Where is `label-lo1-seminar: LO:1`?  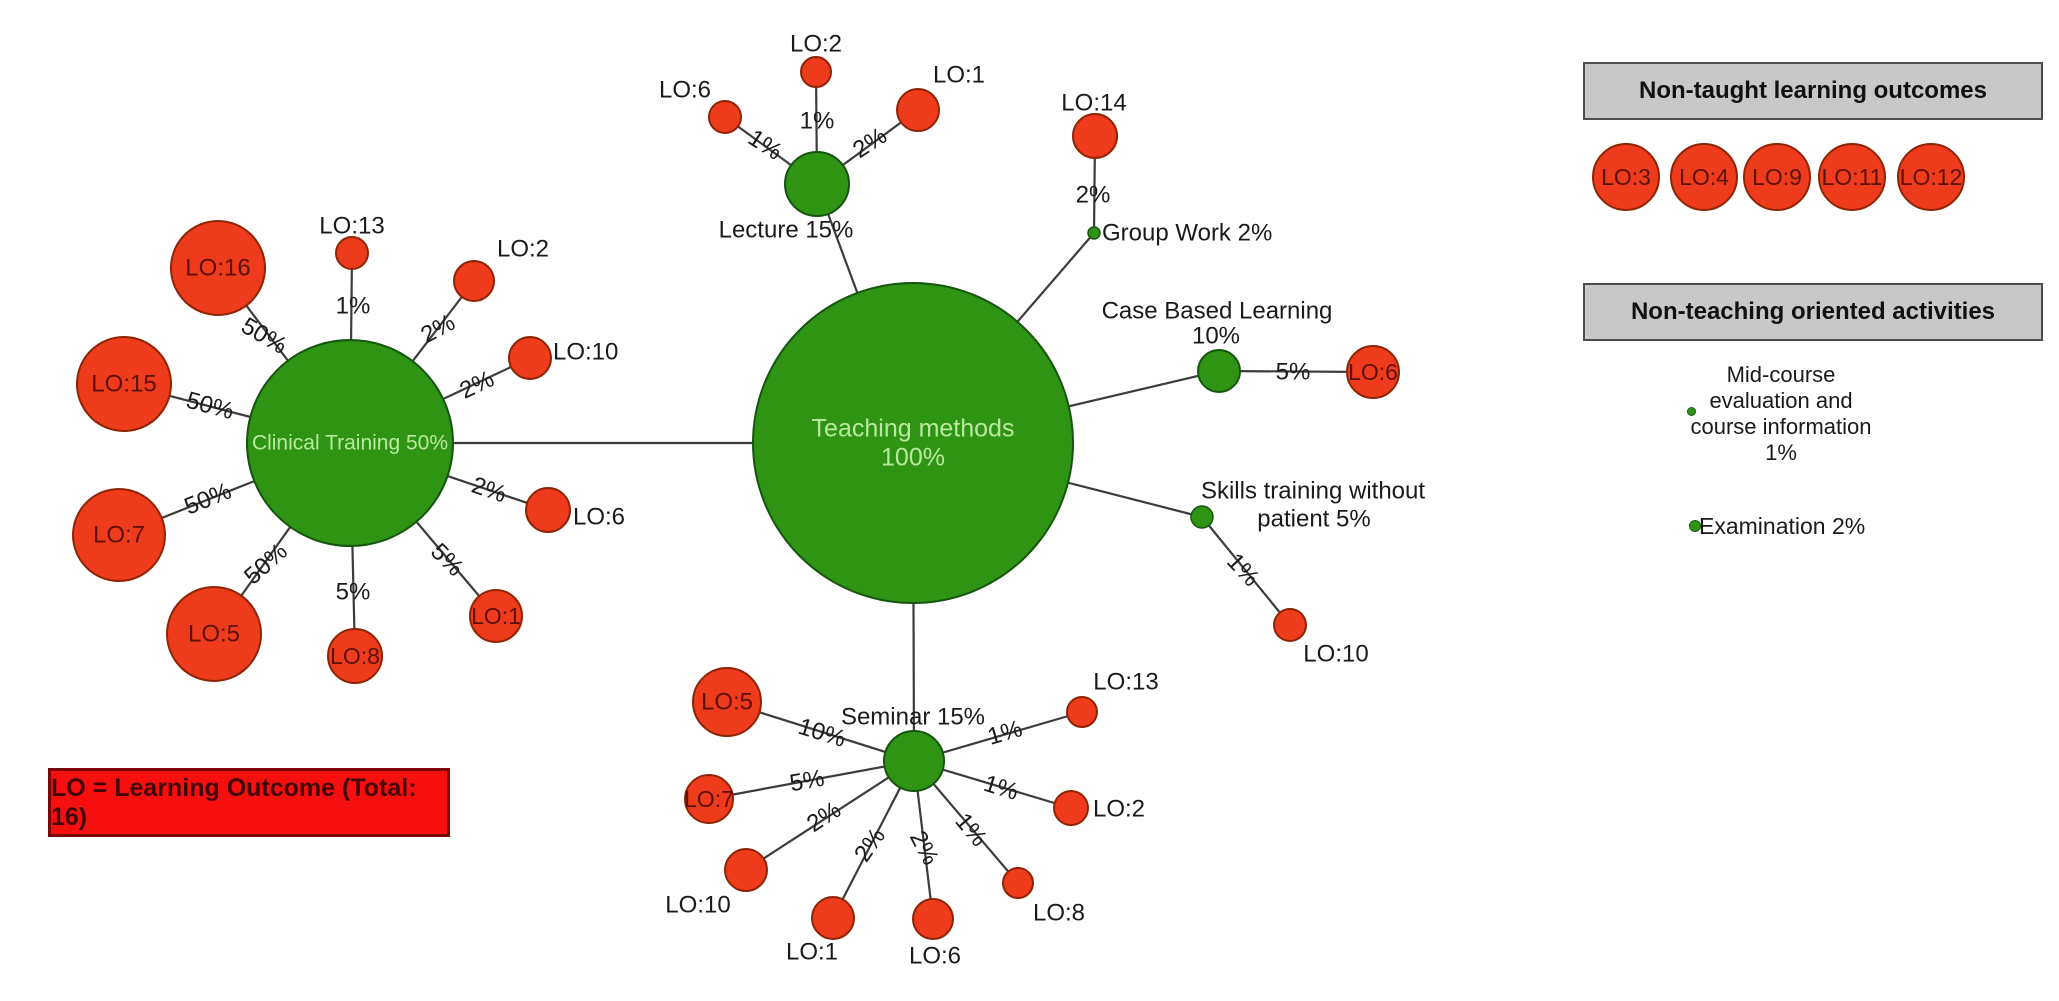
label-lo1-seminar: LO:1 is located at coordinates (812, 952).